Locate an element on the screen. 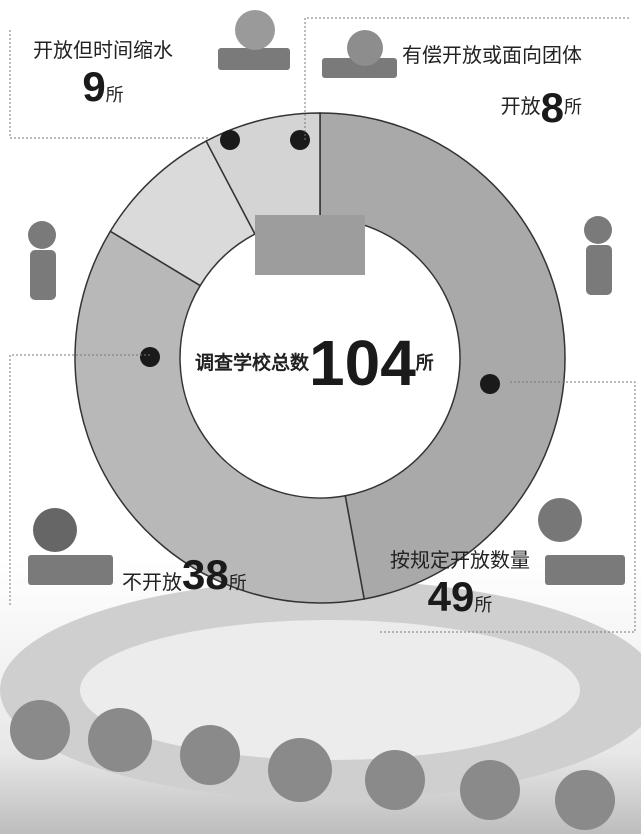 The width and height of the screenshot is (641, 834). trees is located at coordinates (312, 765).